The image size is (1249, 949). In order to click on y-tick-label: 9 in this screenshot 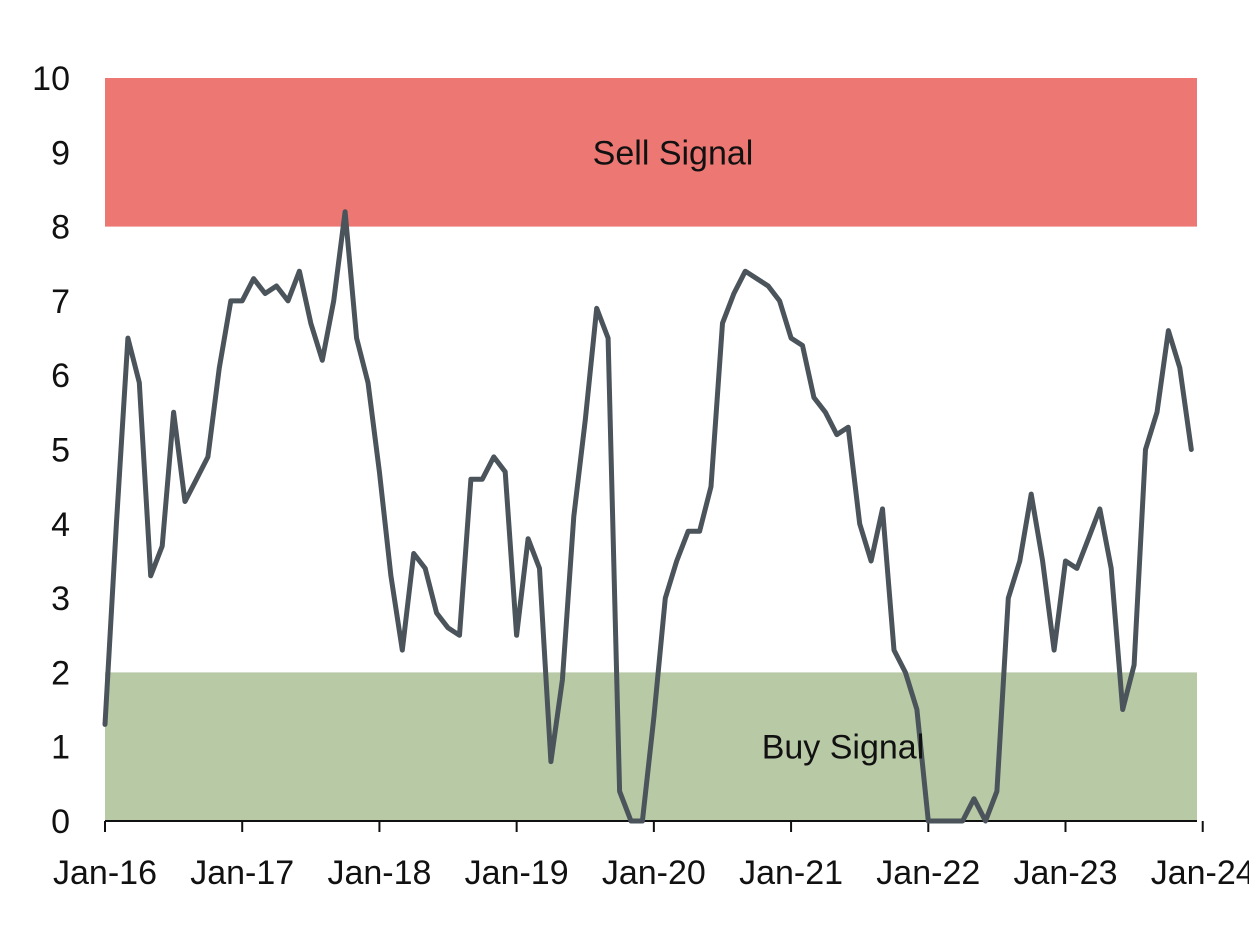, I will do `click(60, 153)`.